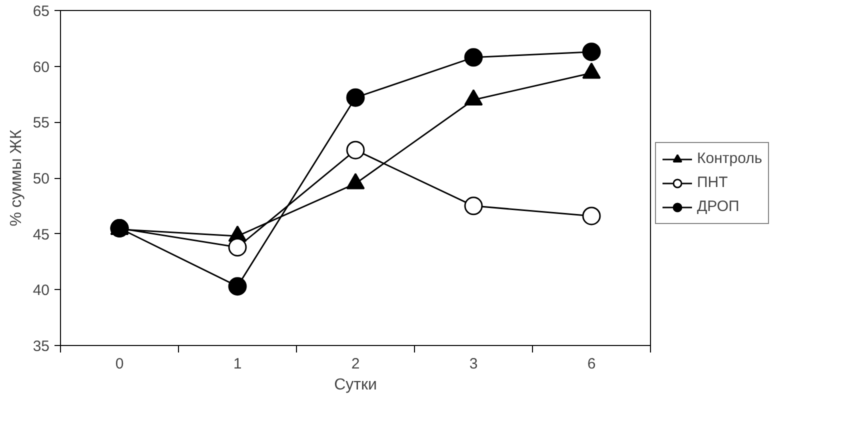 Image resolution: width=860 pixels, height=446 pixels. What do you see at coordinates (119, 364) in the screenshot?
I see `x-tick-label: 0` at bounding box center [119, 364].